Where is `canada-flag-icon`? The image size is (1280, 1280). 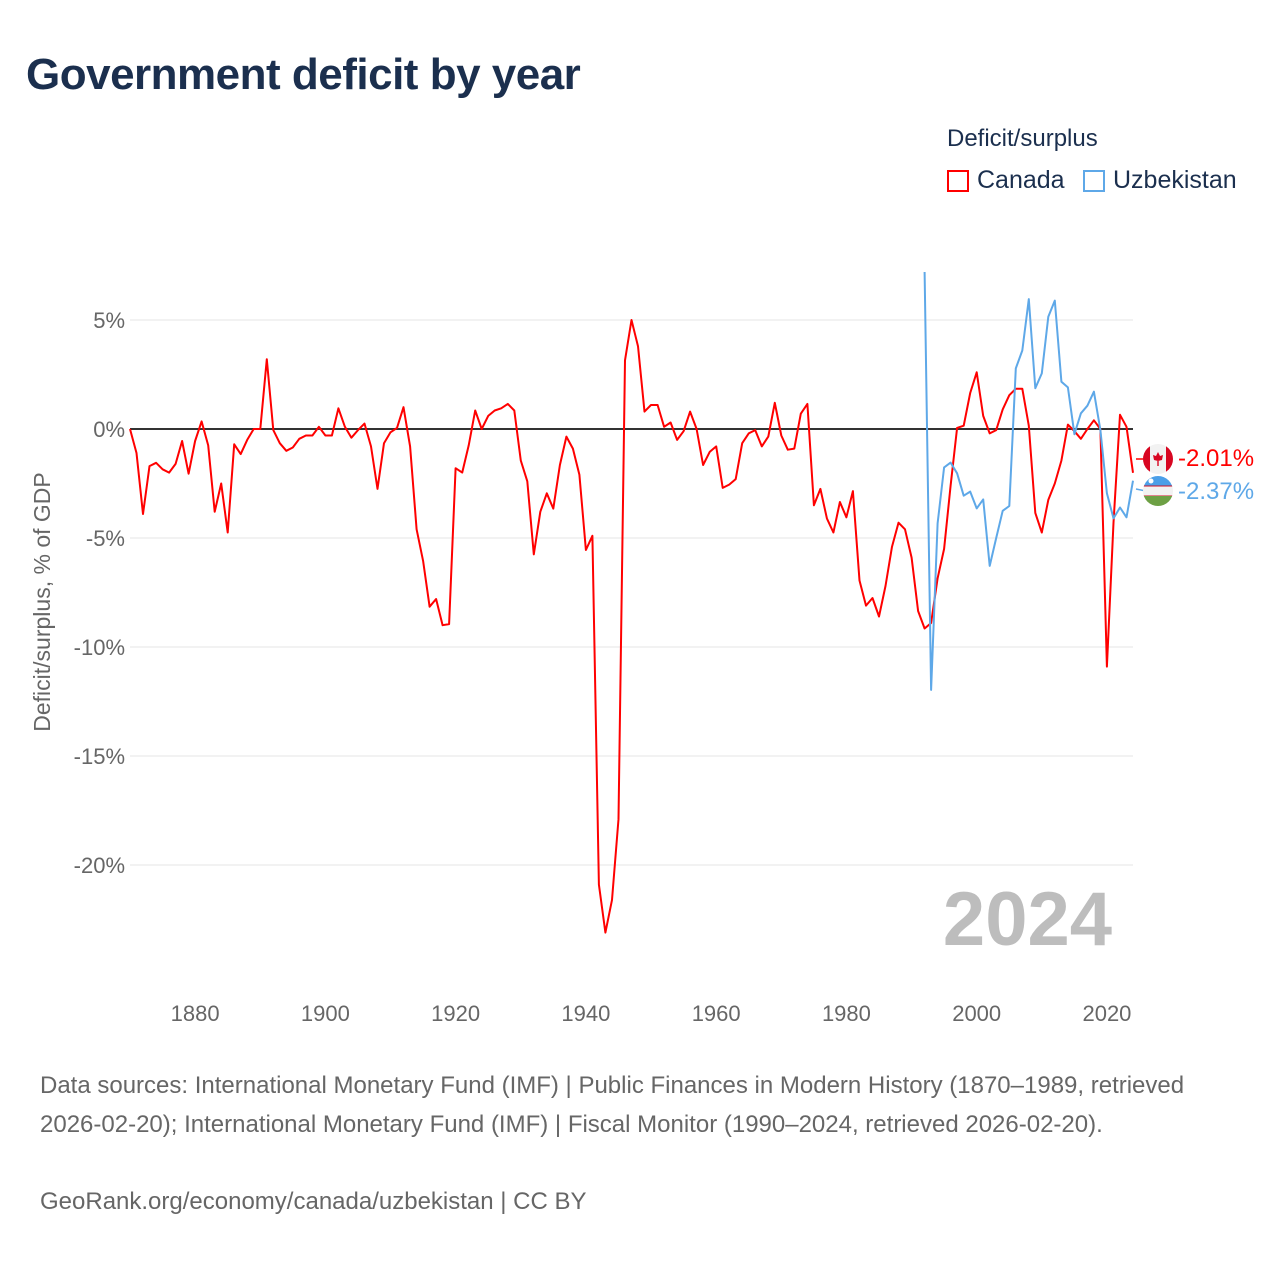
canada-flag-icon is located at coordinates (1158, 459).